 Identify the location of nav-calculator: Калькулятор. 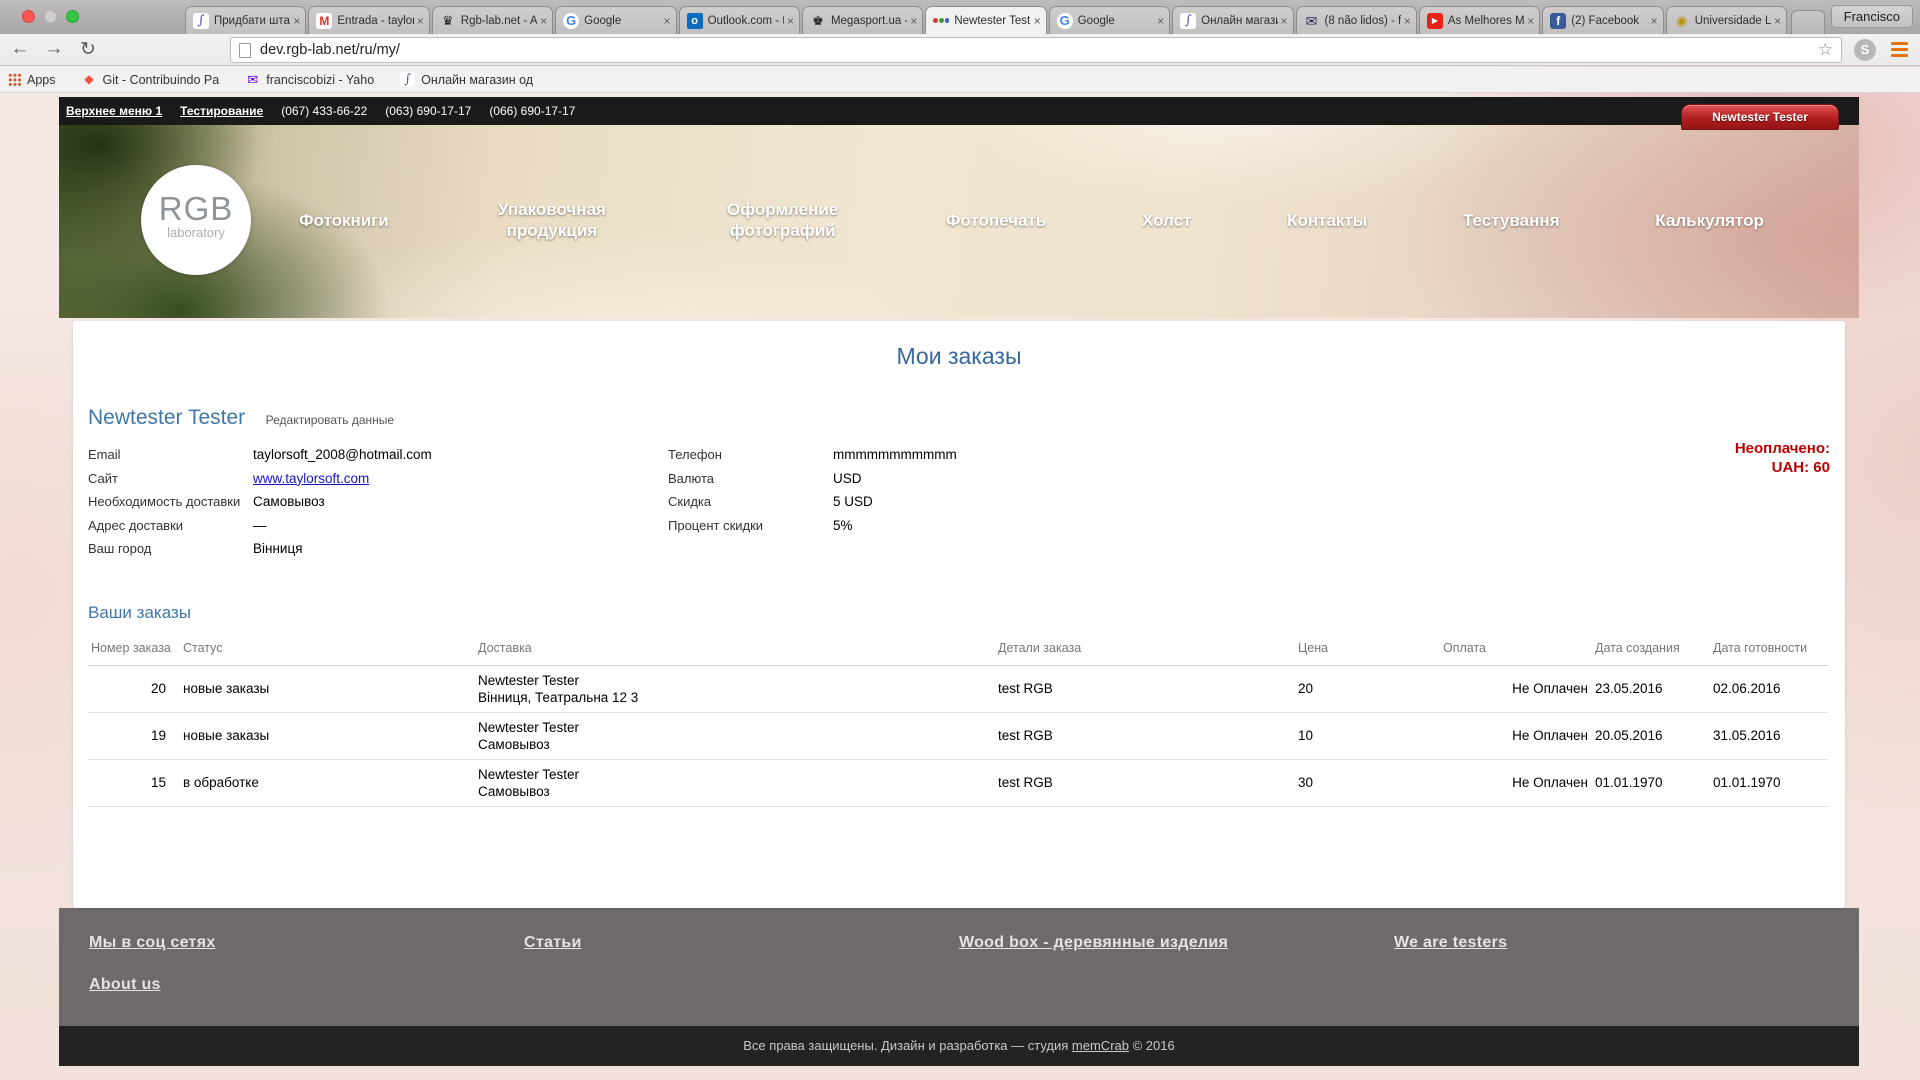
(1709, 220).